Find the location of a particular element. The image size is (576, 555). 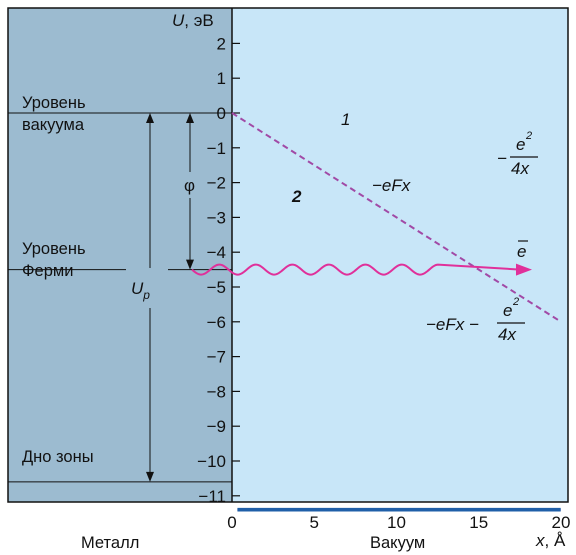

svg-text: −eFx − is located at coordinates (452, 324).